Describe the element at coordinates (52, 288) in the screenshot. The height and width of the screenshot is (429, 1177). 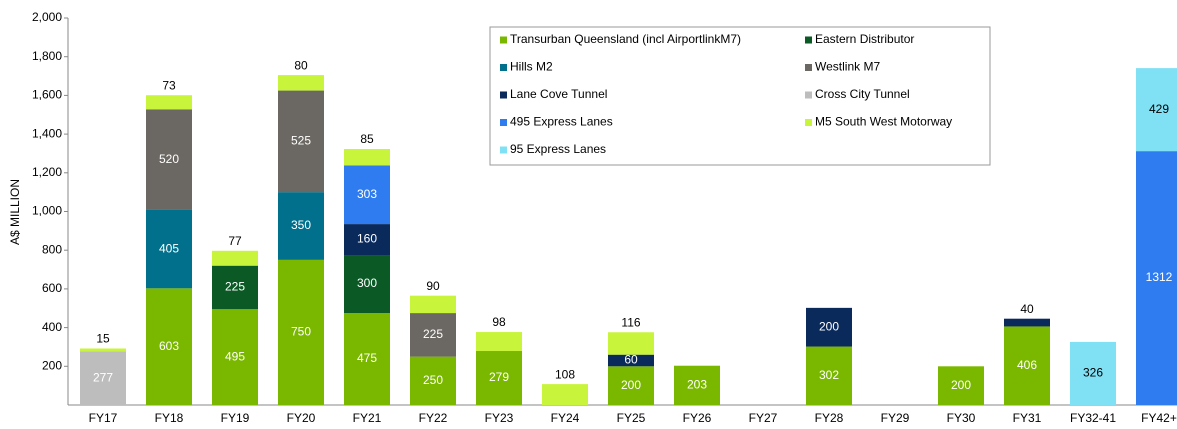
I see `y-tick-label: 600` at that location.